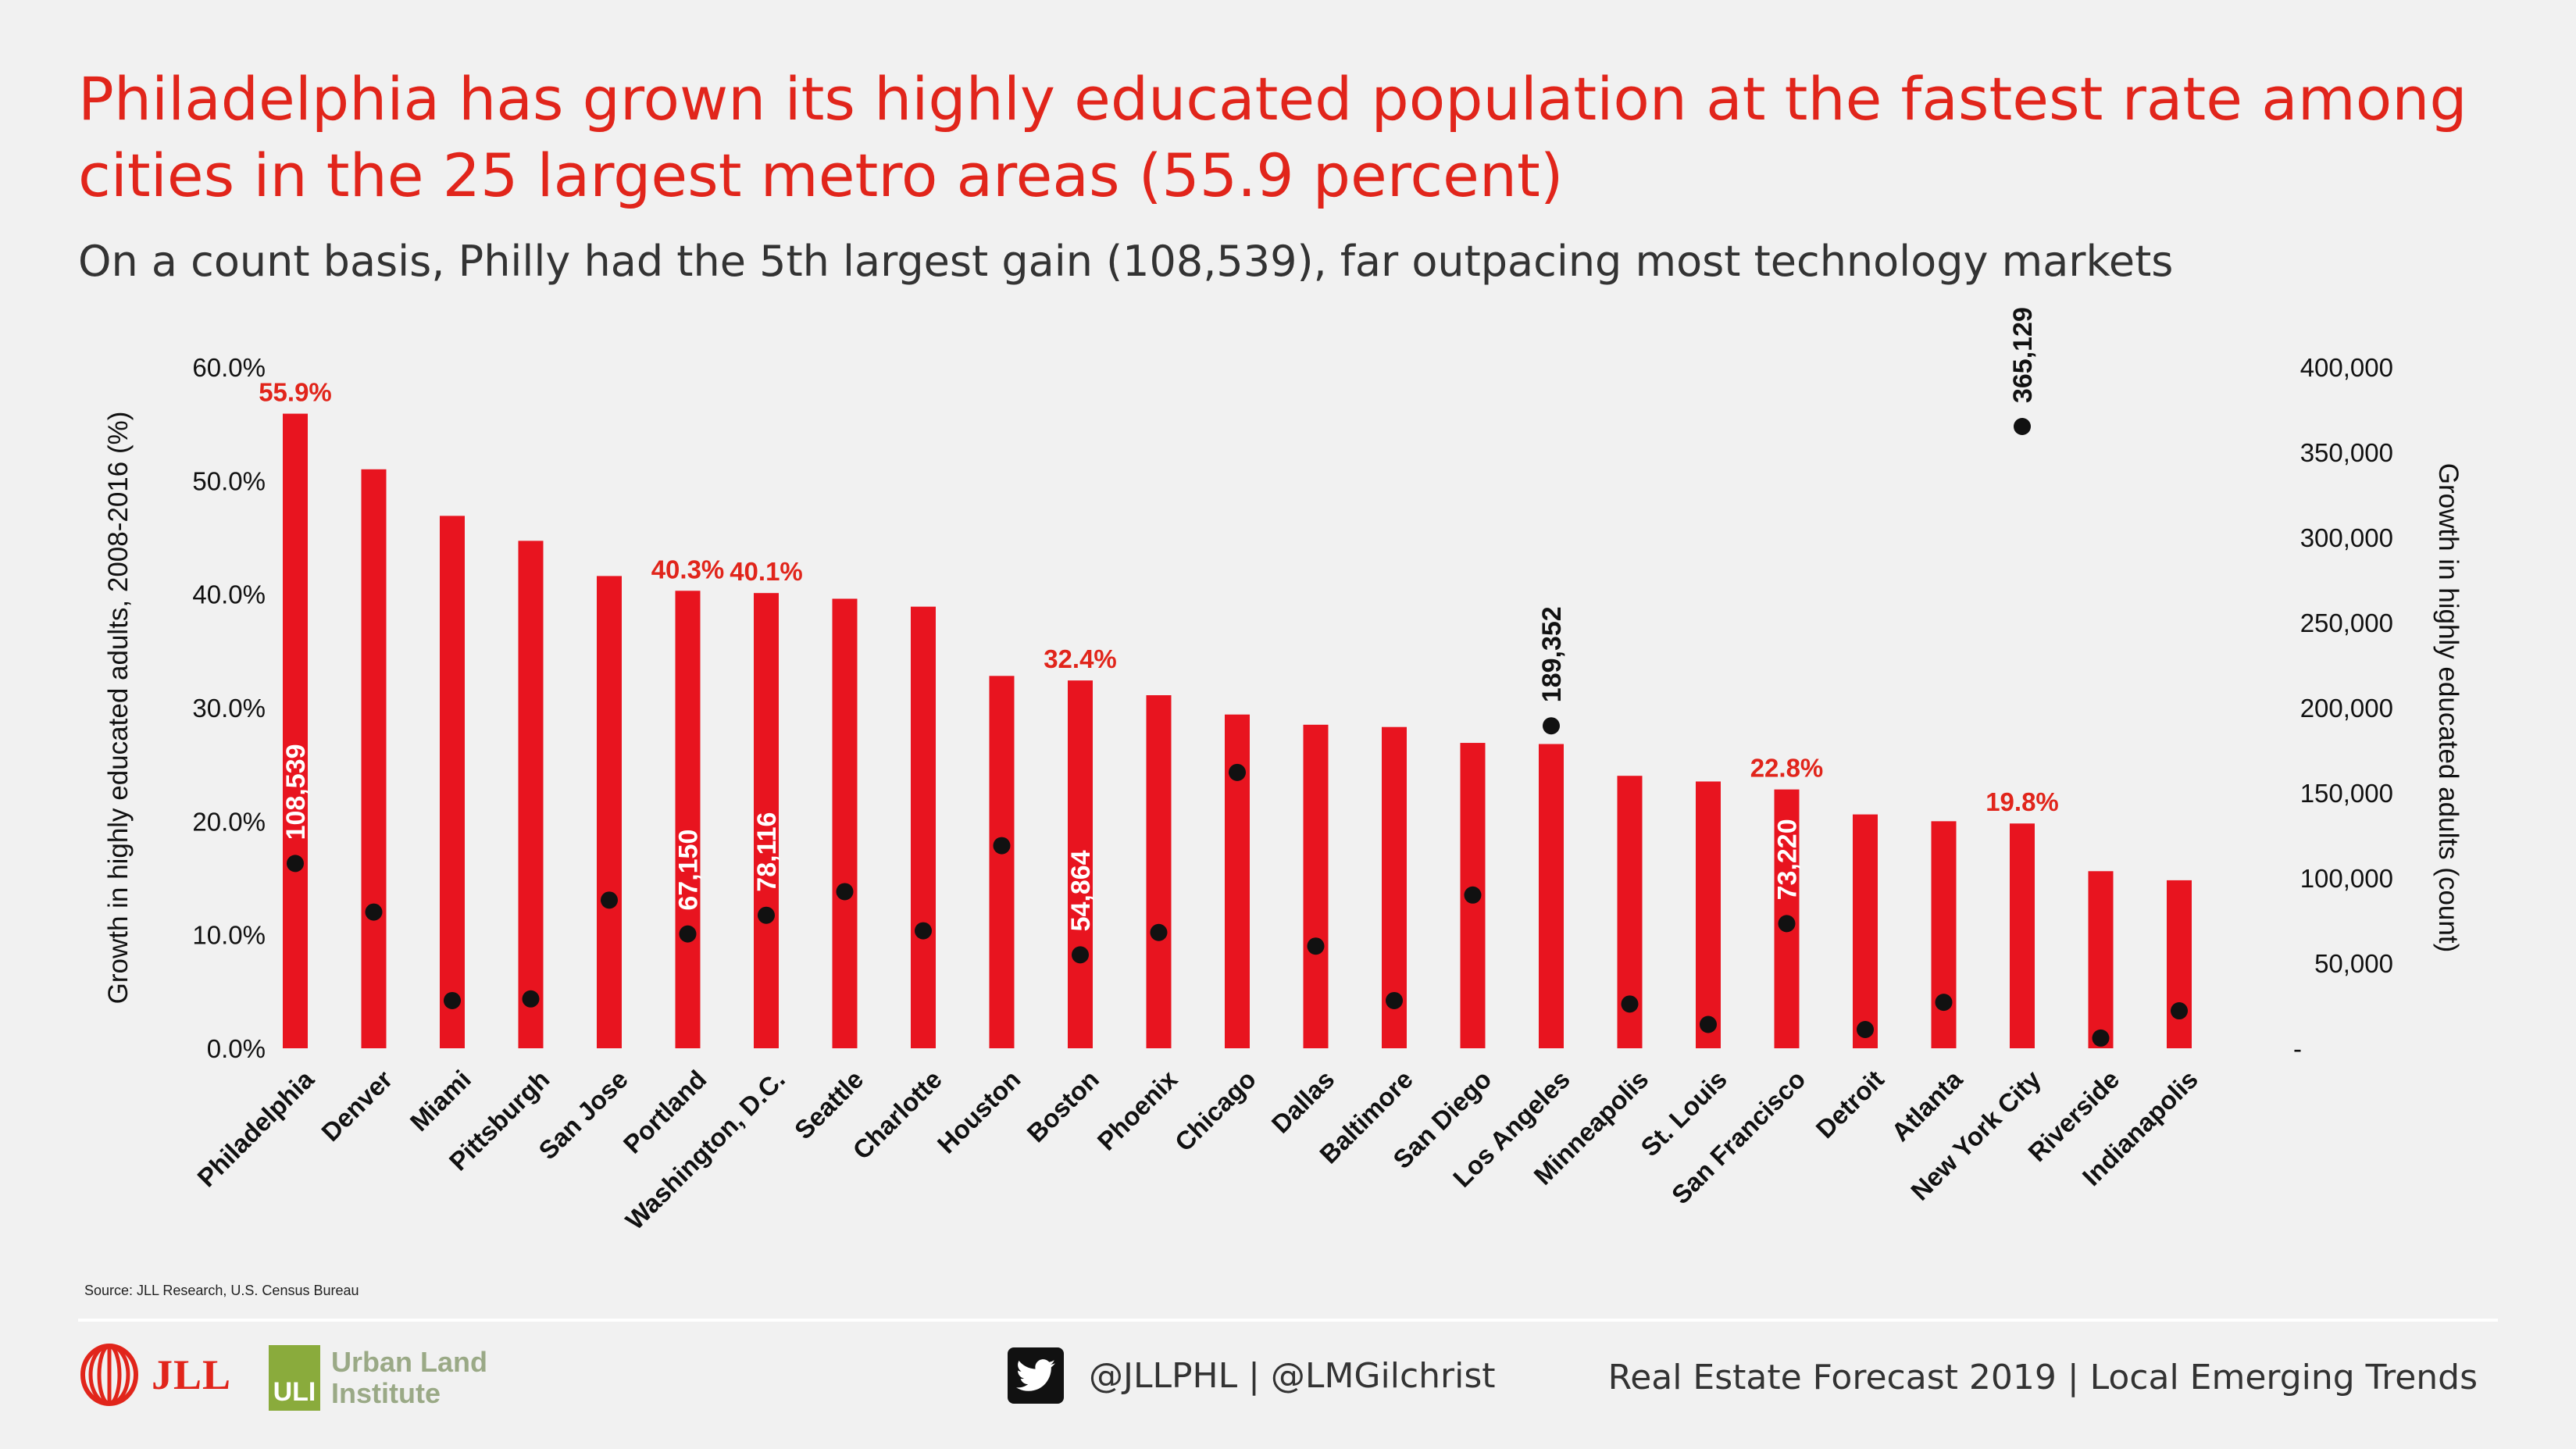 This screenshot has height=1449, width=2576. What do you see at coordinates (229, 367) in the screenshot?
I see `y-left-tick-label: 60.0%` at bounding box center [229, 367].